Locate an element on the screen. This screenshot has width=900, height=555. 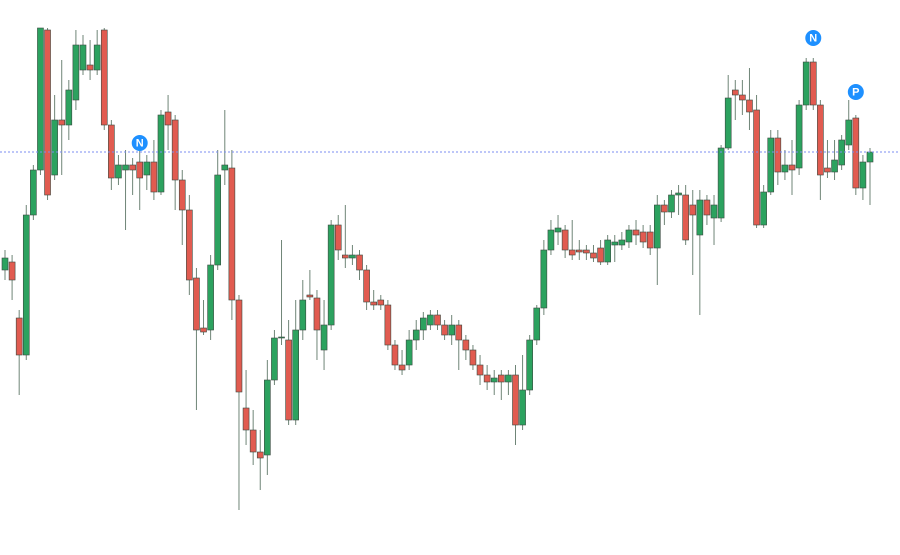
signal-label: P is located at coordinates (855, 93).